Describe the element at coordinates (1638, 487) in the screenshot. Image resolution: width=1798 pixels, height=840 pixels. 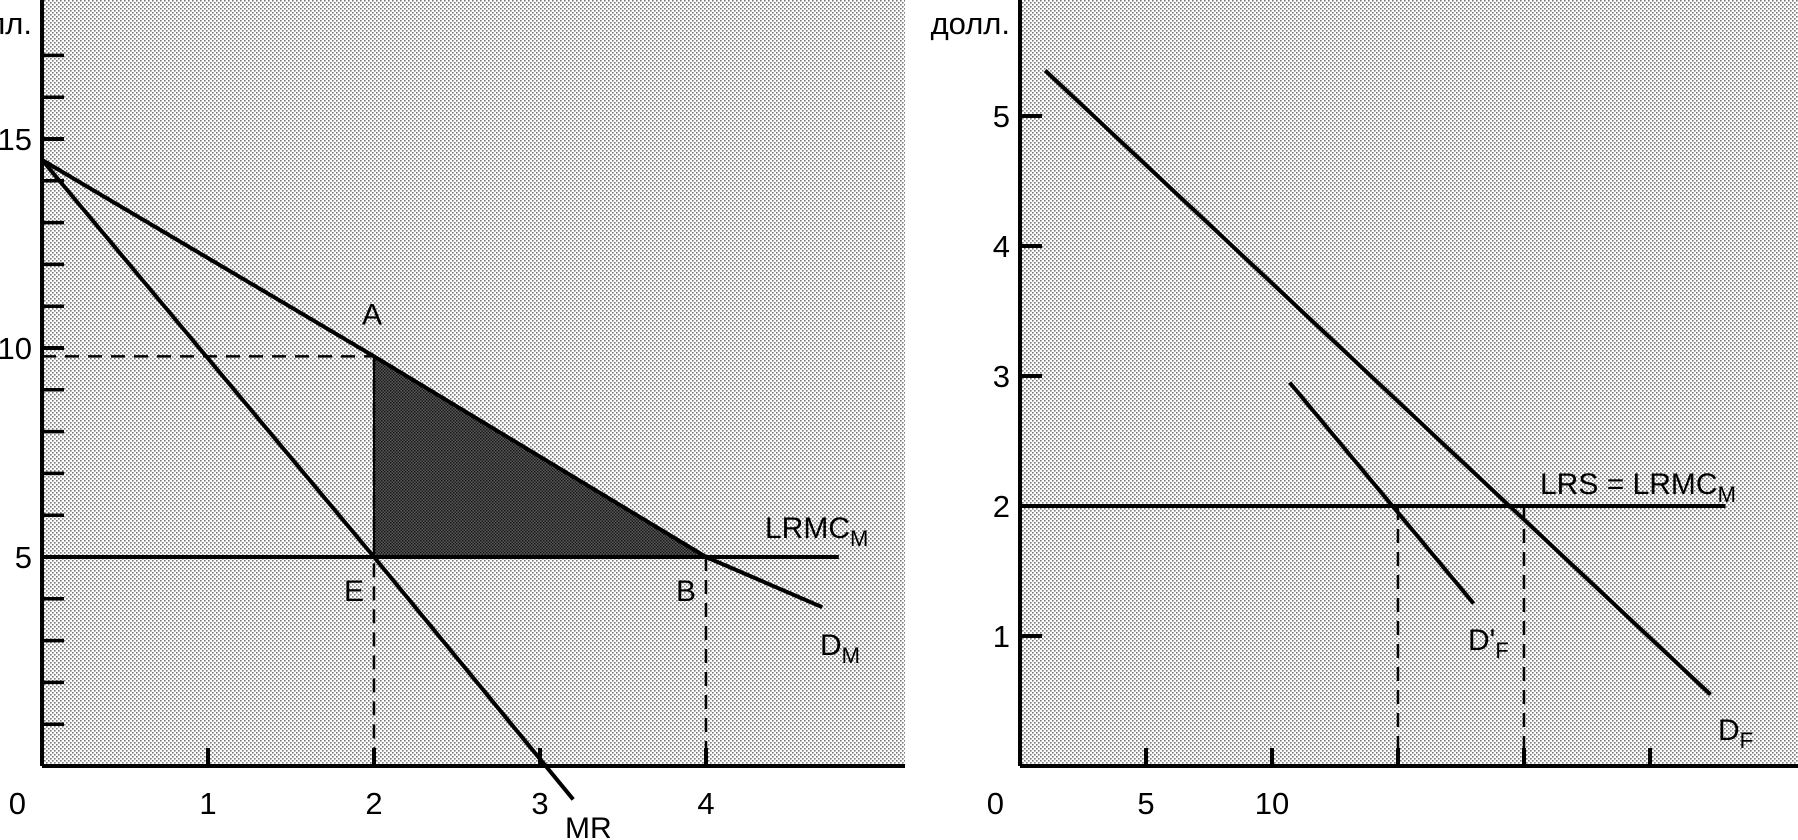
I see `series-label-lrs-lrmc-m: LRS = LRMCM` at that location.